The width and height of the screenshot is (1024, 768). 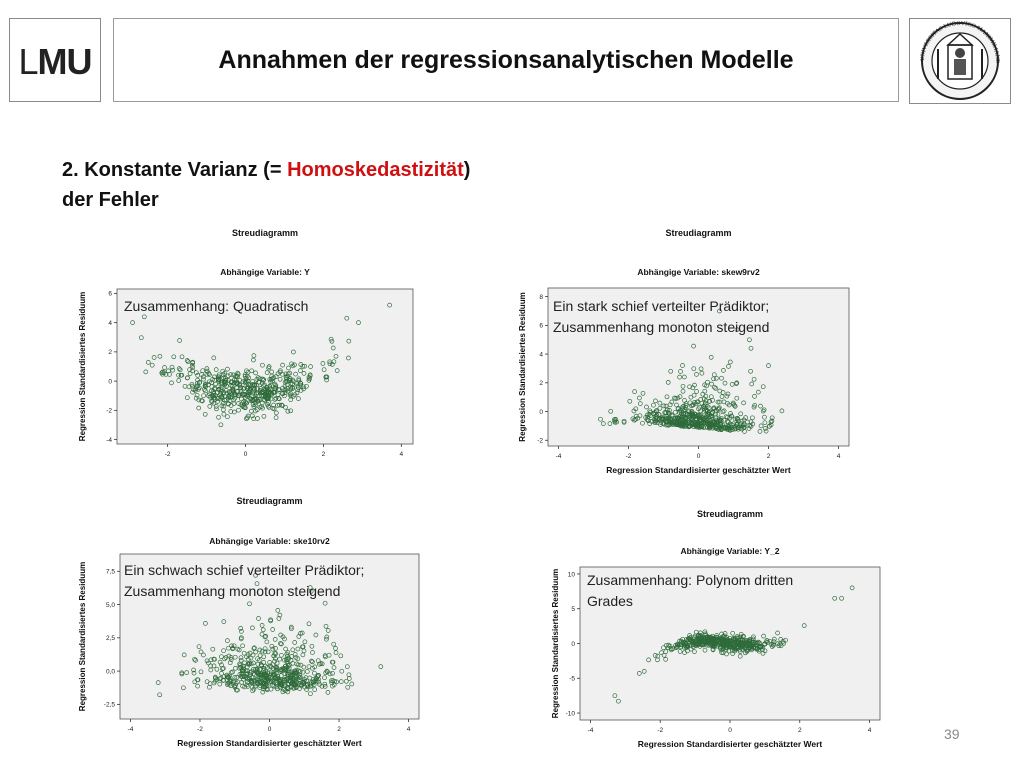 What do you see at coordinates (375, 170) in the screenshot?
I see `heading-highlight: Homoskedastizität` at bounding box center [375, 170].